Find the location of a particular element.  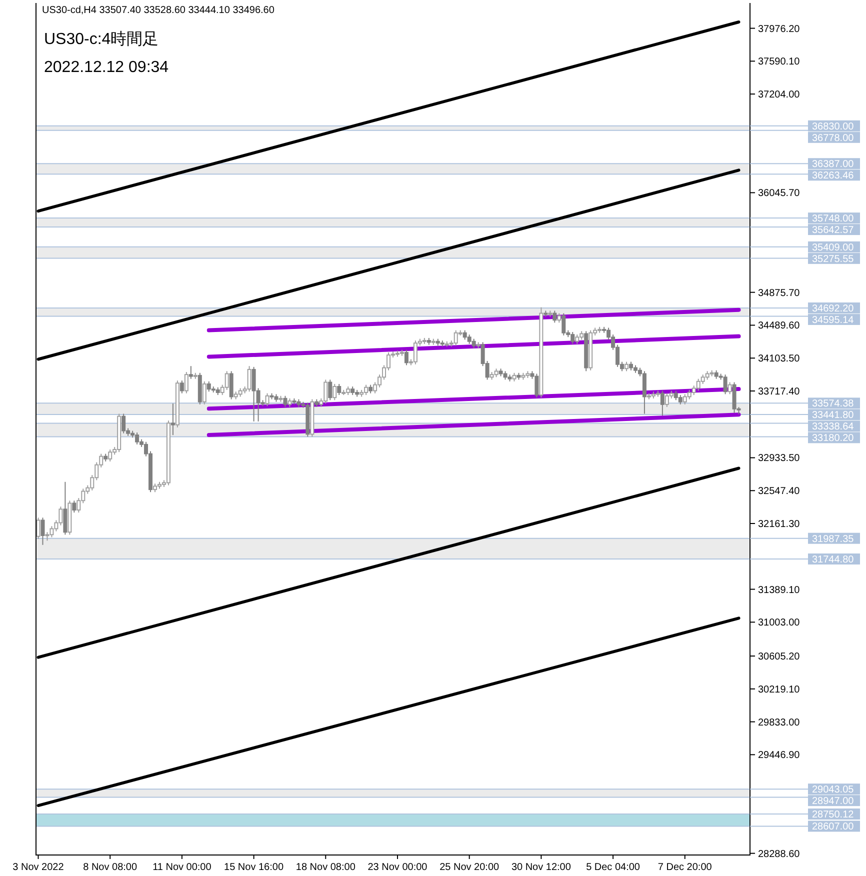

x-tick-label: 15 Nov 16:00 is located at coordinates (254, 867).